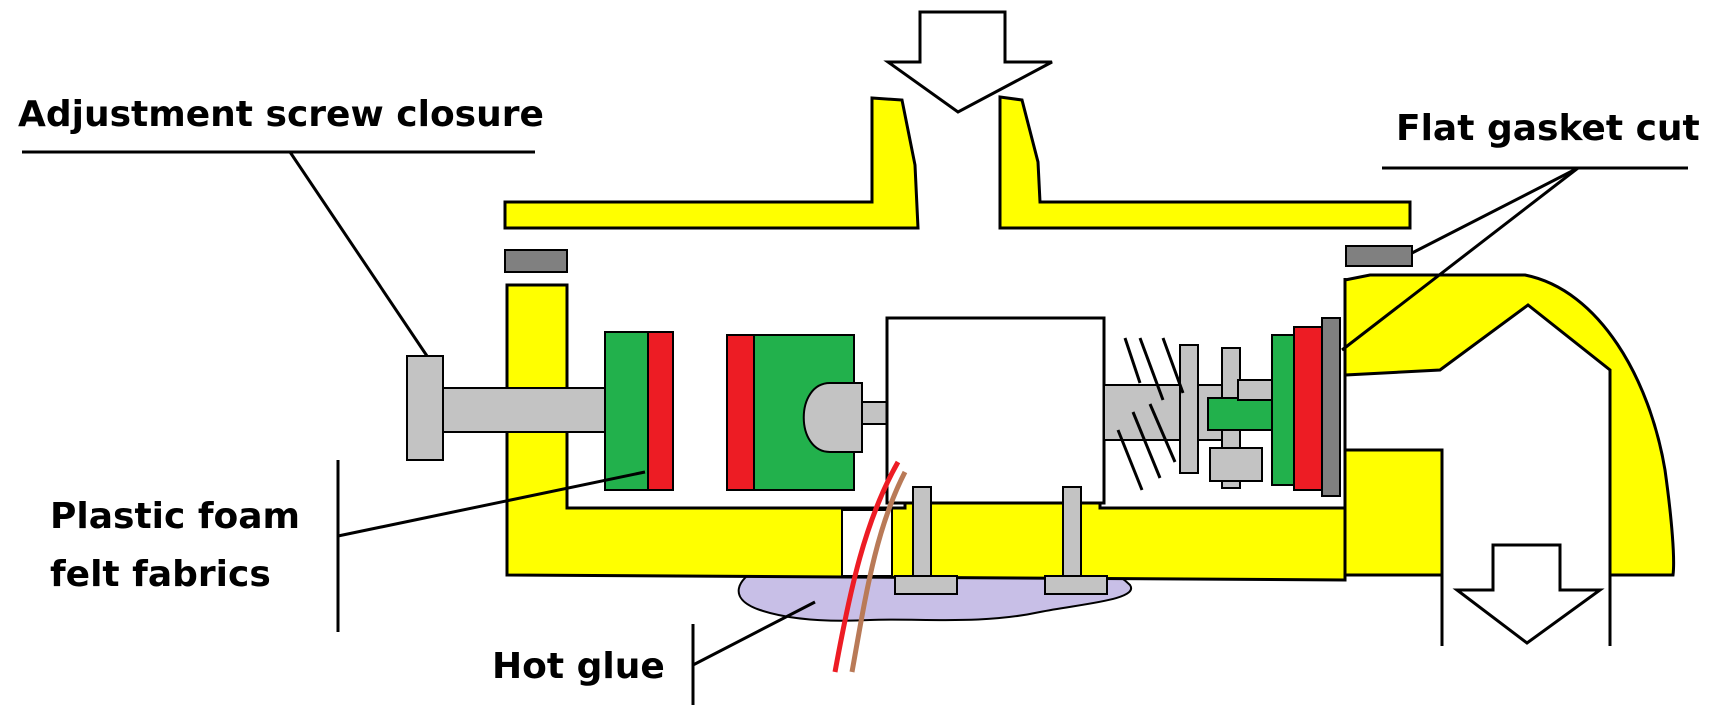  I want to click on left-felt-strip, so click(660, 411).